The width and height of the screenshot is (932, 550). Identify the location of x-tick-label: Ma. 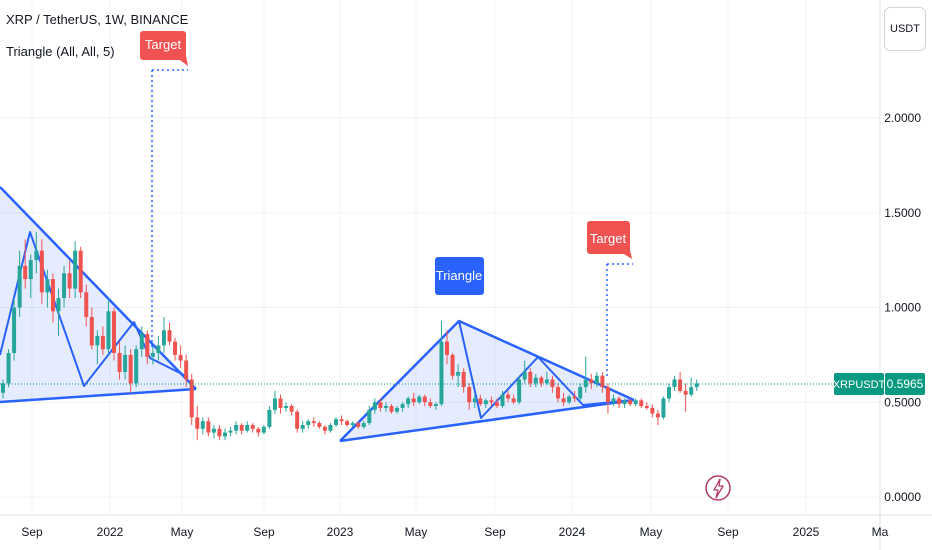
(880, 532).